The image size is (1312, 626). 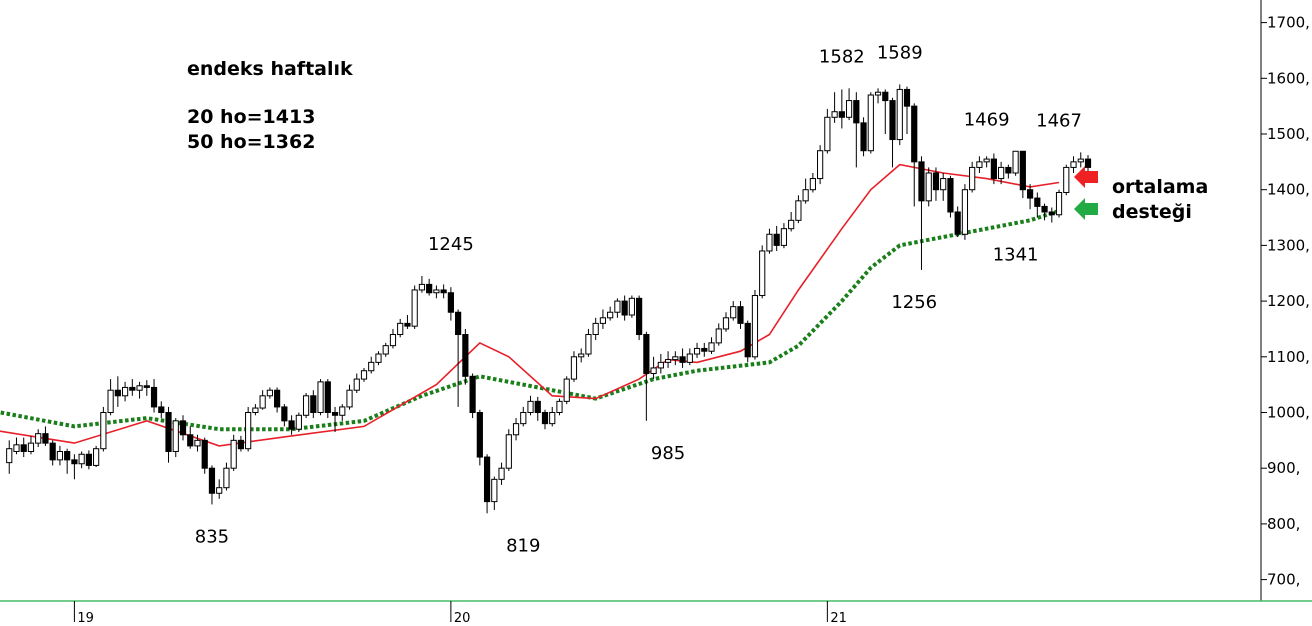 I want to click on y-tick-label: 1300,, so click(x=1288, y=245).